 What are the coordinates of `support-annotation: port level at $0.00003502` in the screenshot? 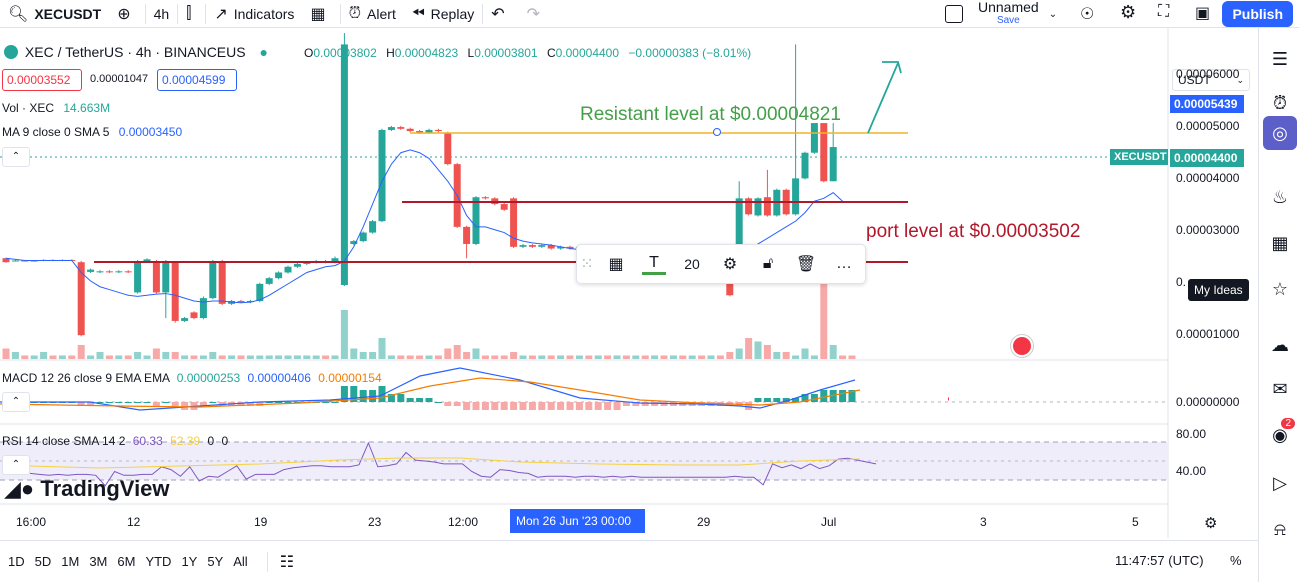 It's located at (973, 231).